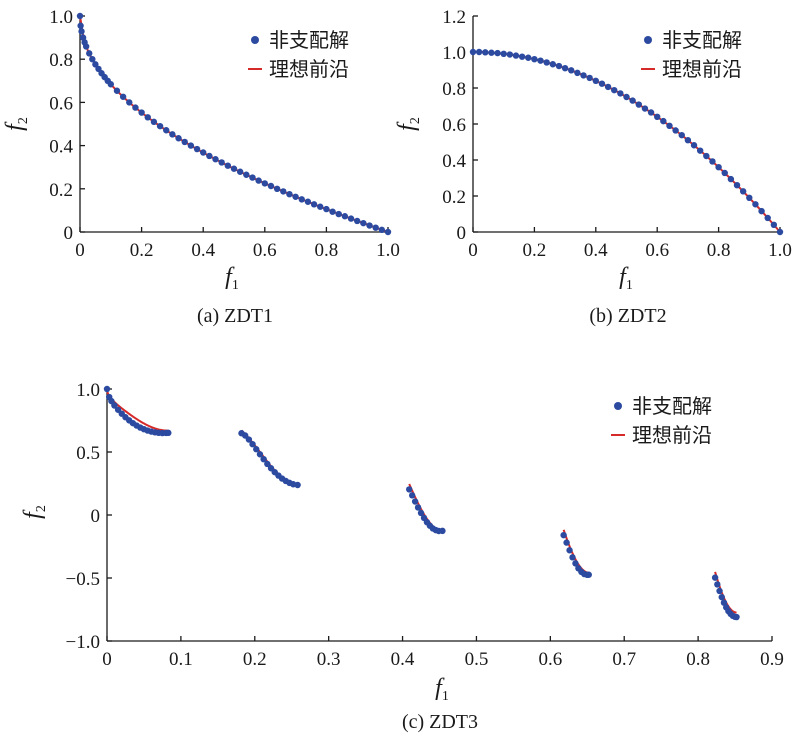  I want to click on legend-label-front: 理想前沿, so click(309, 69).